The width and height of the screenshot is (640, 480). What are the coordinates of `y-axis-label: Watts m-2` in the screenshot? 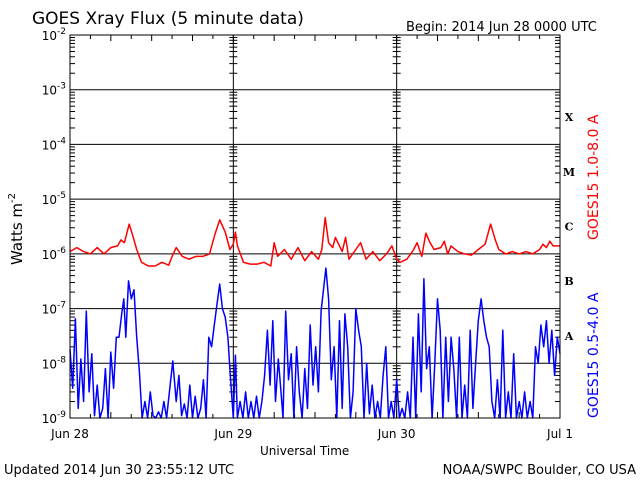 It's located at (16, 229).